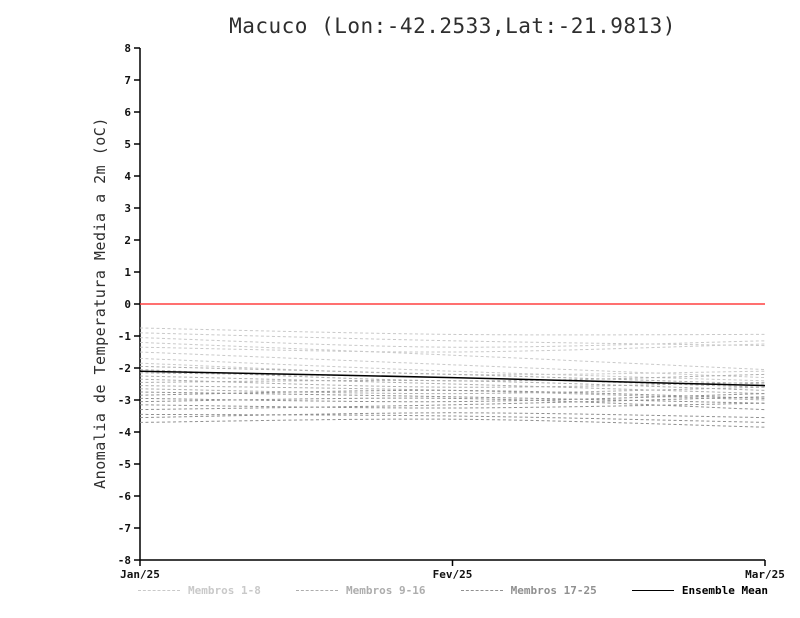  I want to click on x-tick-label: Jan/25, so click(140, 574).